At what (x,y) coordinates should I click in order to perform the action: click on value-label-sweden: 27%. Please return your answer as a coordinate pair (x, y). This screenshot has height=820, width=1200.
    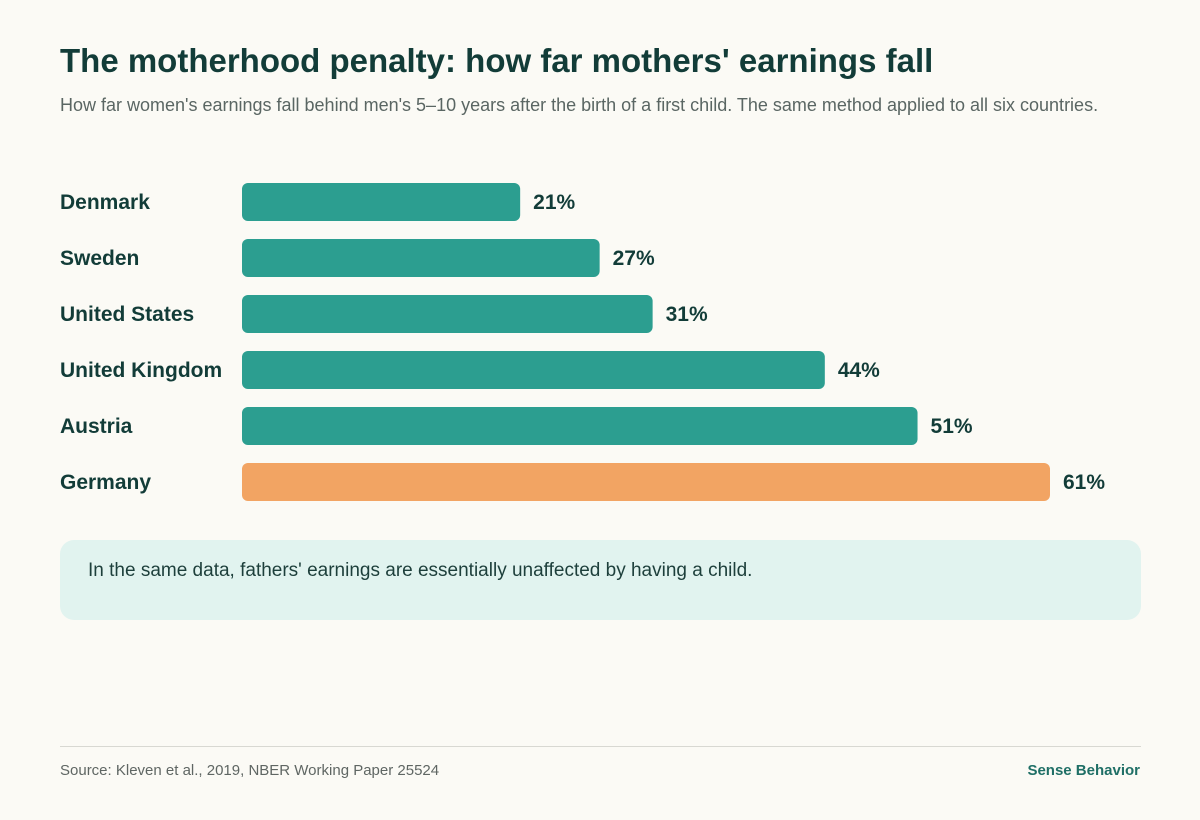
    Looking at the image, I should click on (634, 258).